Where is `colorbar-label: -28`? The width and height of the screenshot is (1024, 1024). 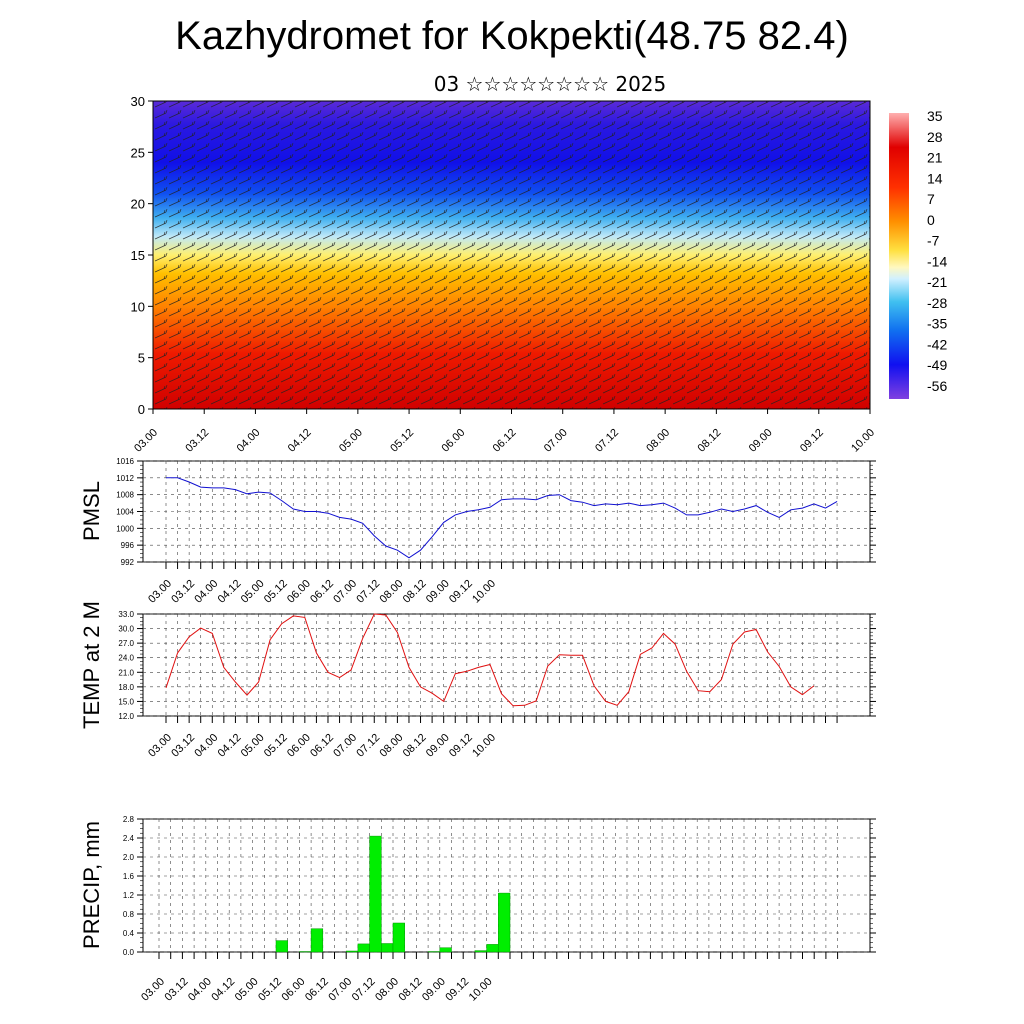 colorbar-label: -28 is located at coordinates (937, 303).